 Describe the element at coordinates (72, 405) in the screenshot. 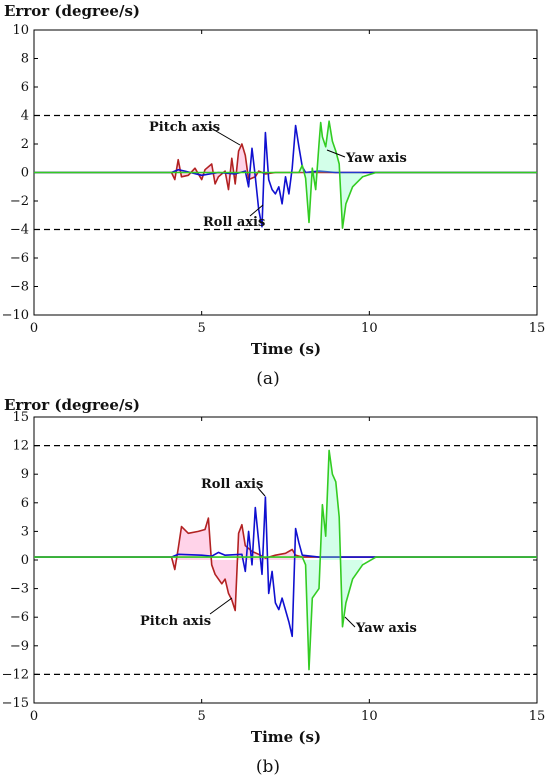

I see `y-axis-label-b: Error (degree/s)` at that location.